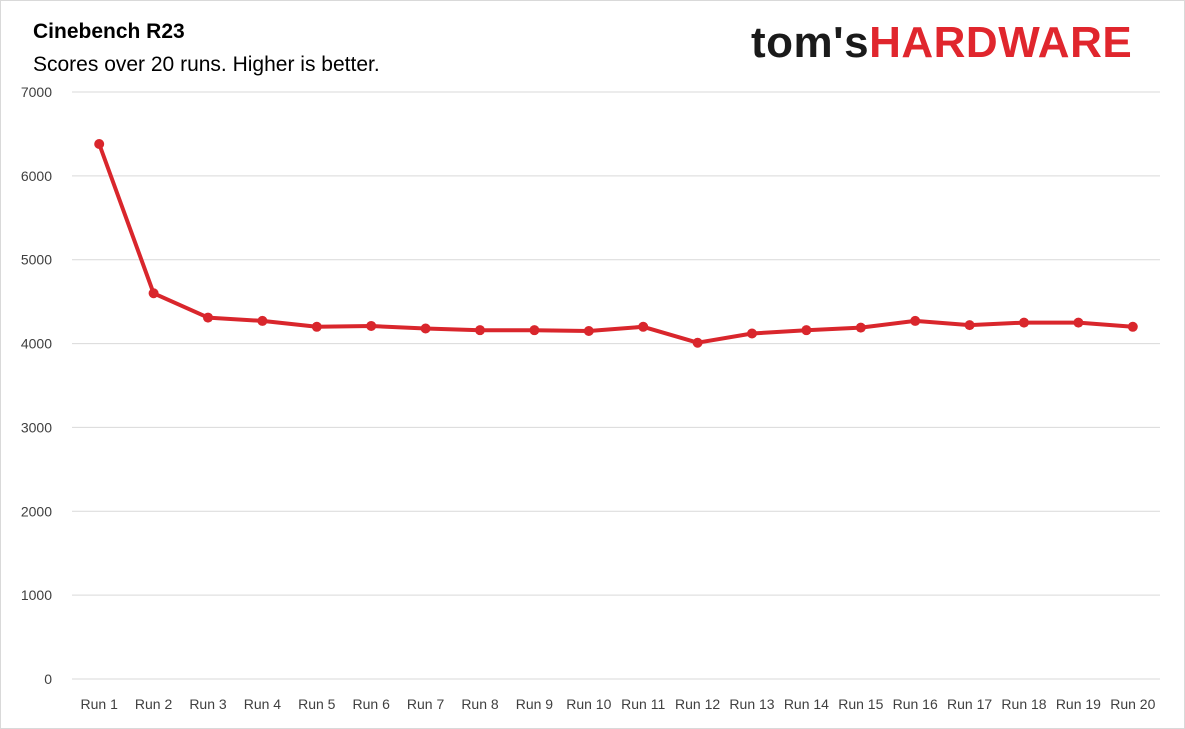 This screenshot has height=729, width=1185. I want to click on x-tick-label: Run 2, so click(154, 704).